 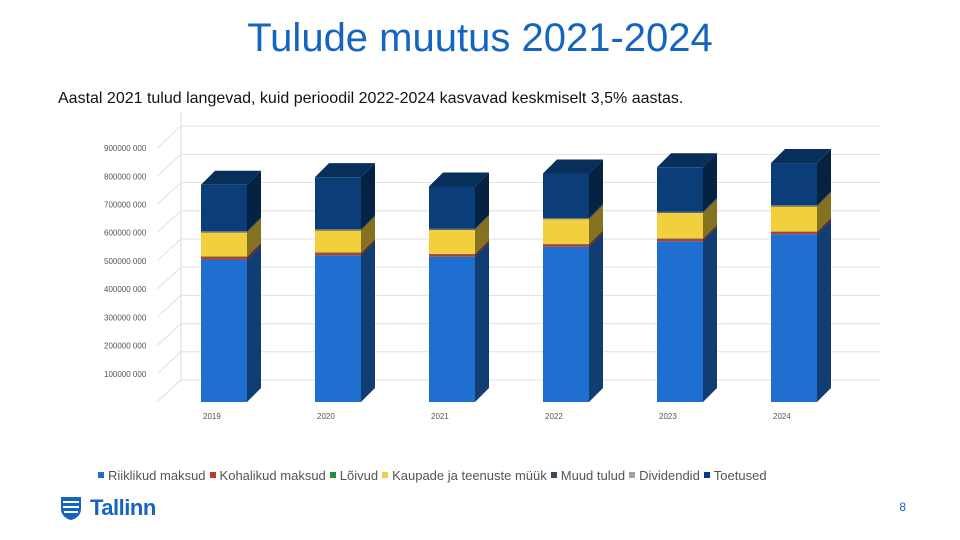 I want to click on bar-segment-muud-tulud-2019-side, so click(x=254, y=225).